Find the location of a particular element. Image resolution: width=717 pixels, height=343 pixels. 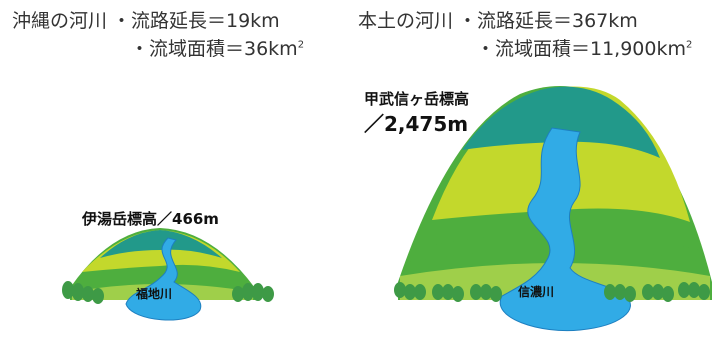

okinawa-mountain-band-yellow is located at coordinates (161, 251).